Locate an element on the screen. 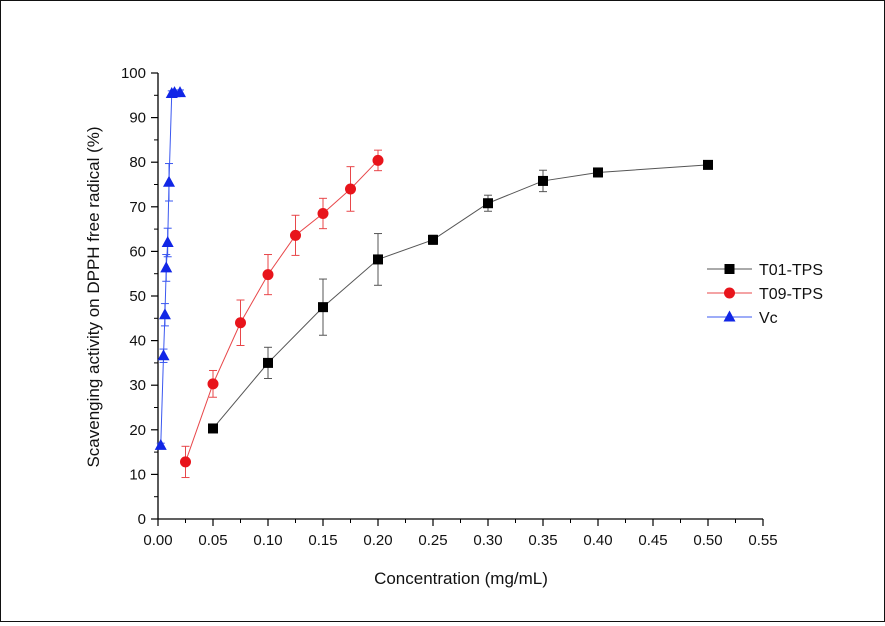  legend-item-t01-tps: T01-TPS is located at coordinates (765, 270).